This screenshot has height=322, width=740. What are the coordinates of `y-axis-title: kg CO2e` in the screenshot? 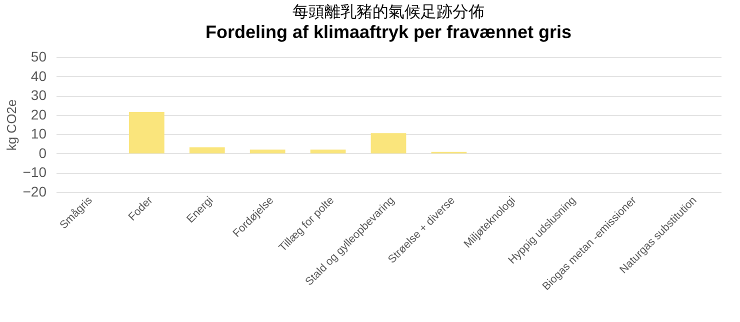 It's located at (11, 125).